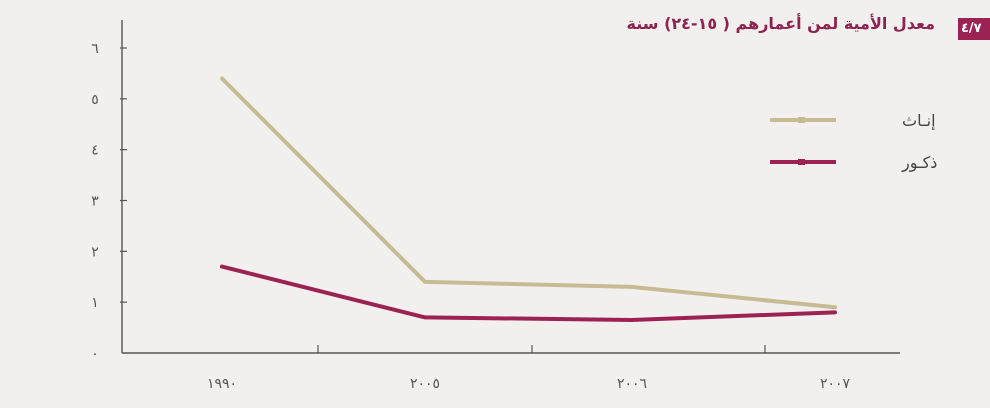 This screenshot has height=408, width=990. I want to click on x-tick-label: ٢٠٠٦, so click(632, 384).